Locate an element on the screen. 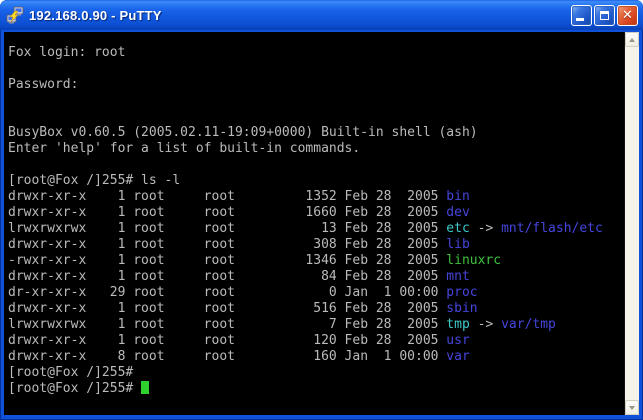  scrollbar-track is located at coordinates (632, 223).